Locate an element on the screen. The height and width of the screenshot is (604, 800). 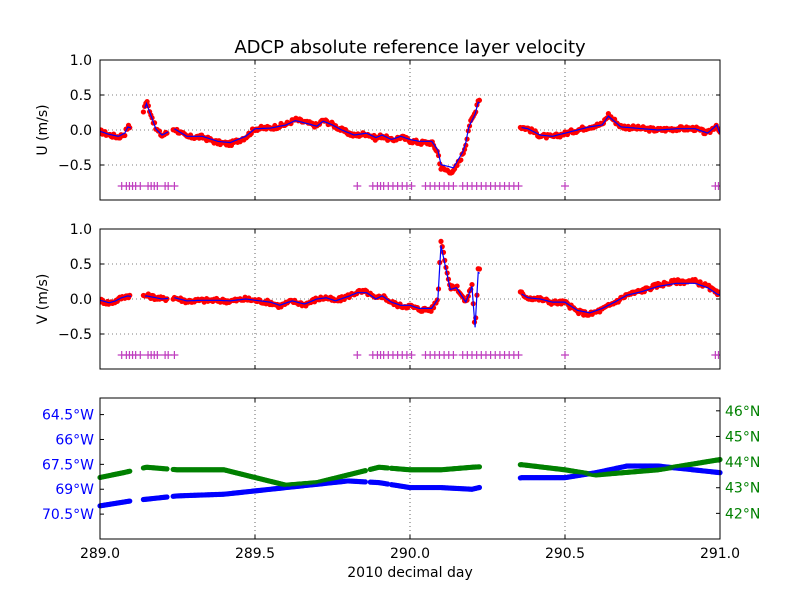
left-y-tick-label: 66°W is located at coordinates (74, 440).